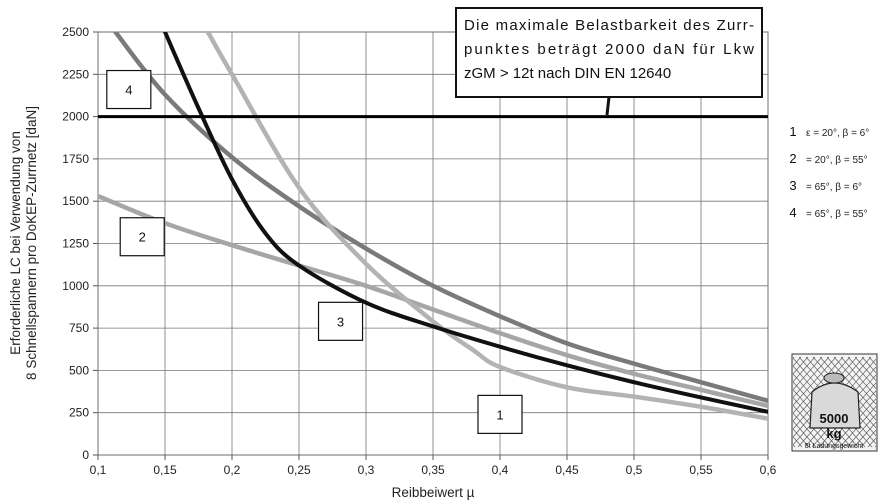  What do you see at coordinates (834, 418) in the screenshot?
I see `logo-weight: 5000` at bounding box center [834, 418].